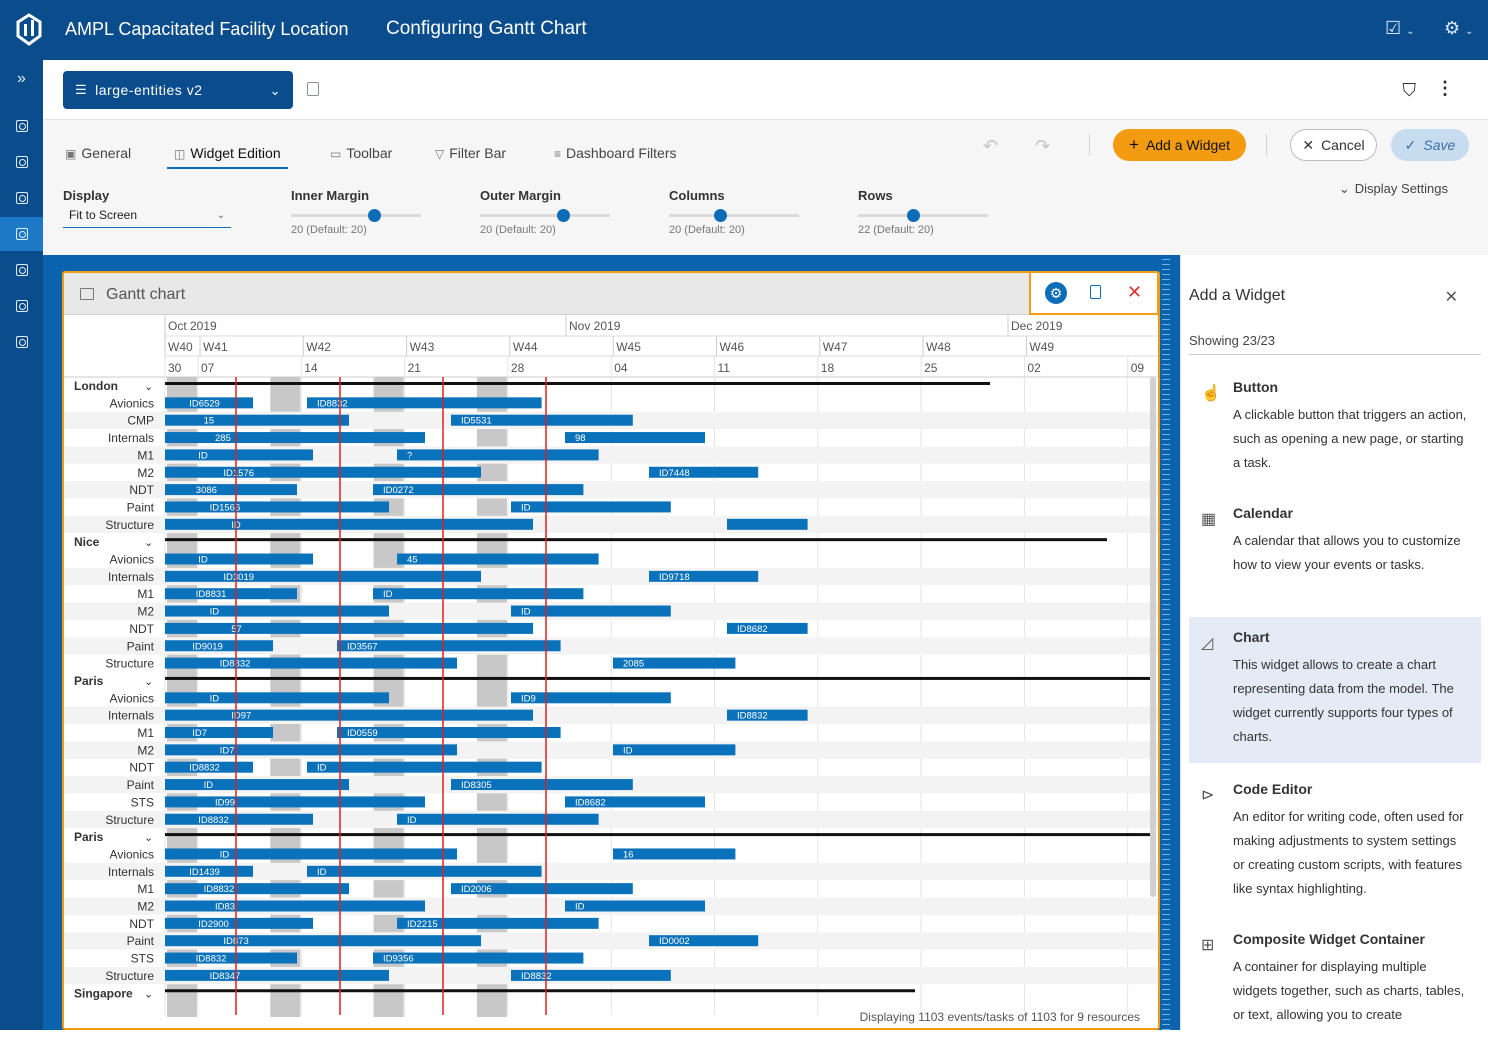 The height and width of the screenshot is (1037, 1488). I want to click on tab-general: ▣ General, so click(98, 156).